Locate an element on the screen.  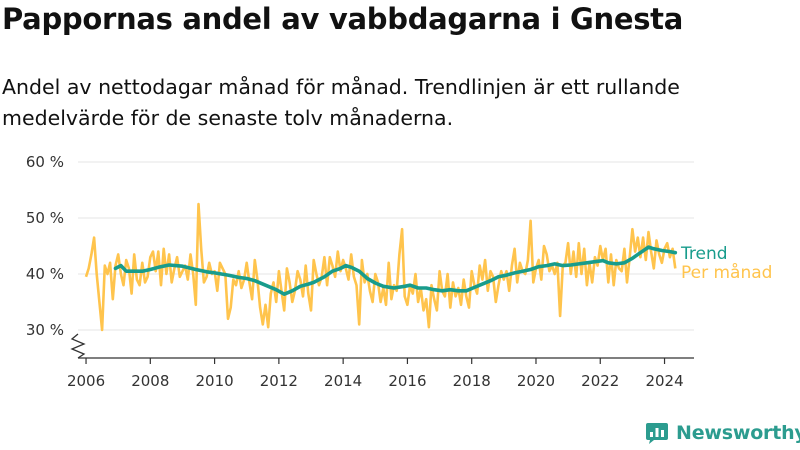
legend-label-trend: Trend is located at coordinates (704, 254).